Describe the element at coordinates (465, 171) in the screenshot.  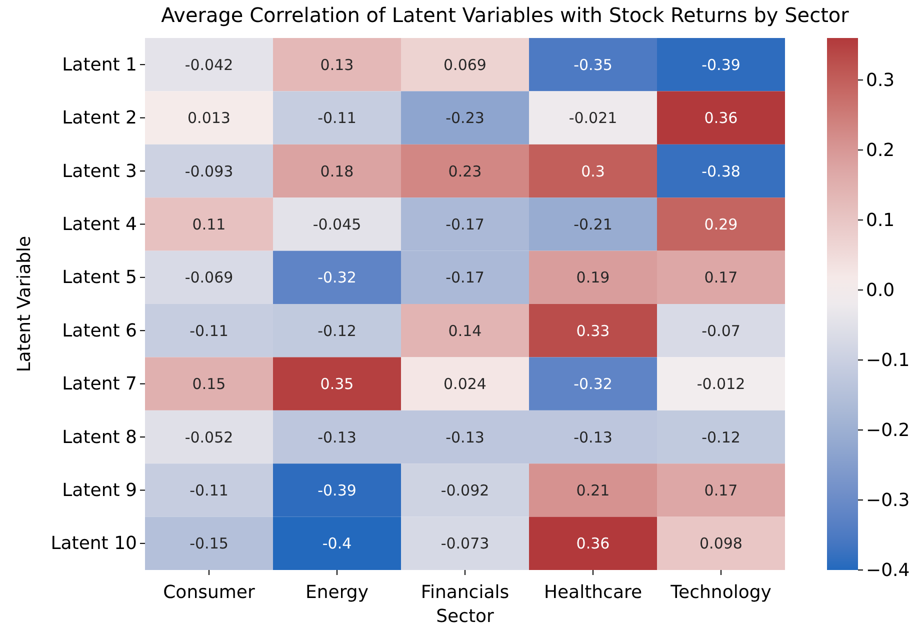
I see `data-label: 0.23` at that location.